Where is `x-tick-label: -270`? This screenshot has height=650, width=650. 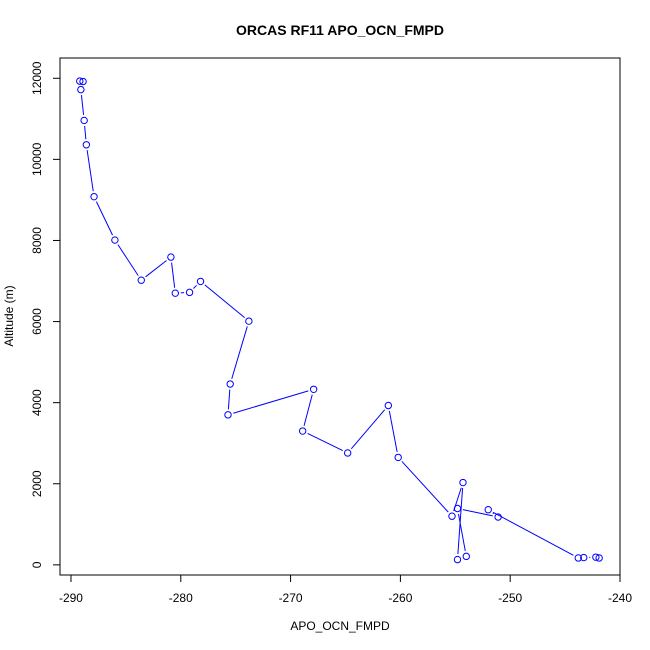
x-tick-label: -270 is located at coordinates (291, 598).